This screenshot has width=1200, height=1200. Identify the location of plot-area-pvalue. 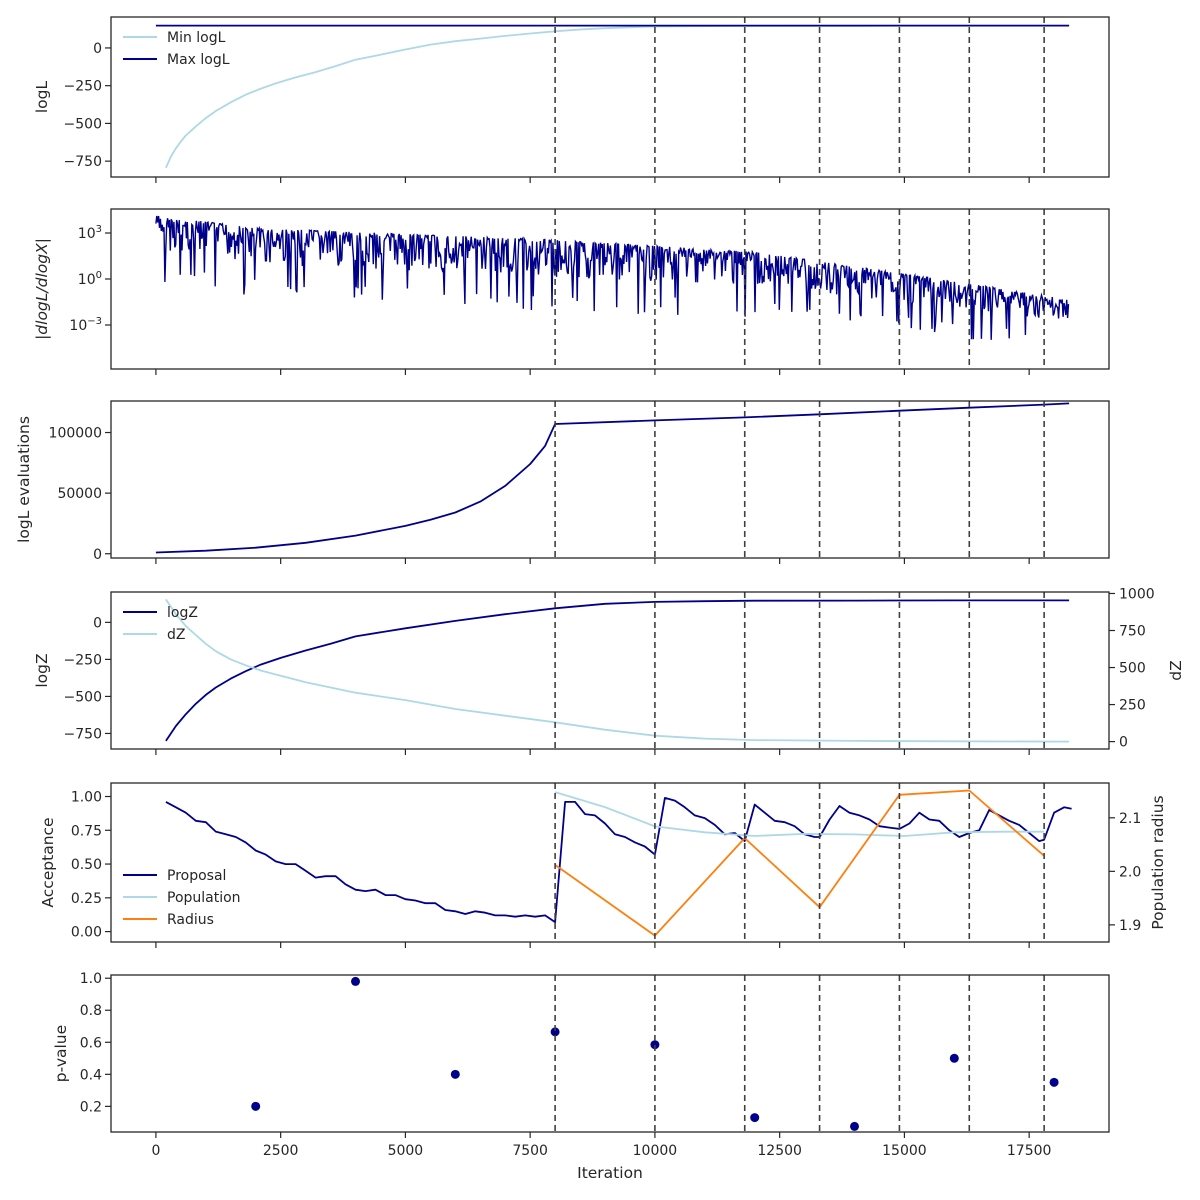
(655, 1053).